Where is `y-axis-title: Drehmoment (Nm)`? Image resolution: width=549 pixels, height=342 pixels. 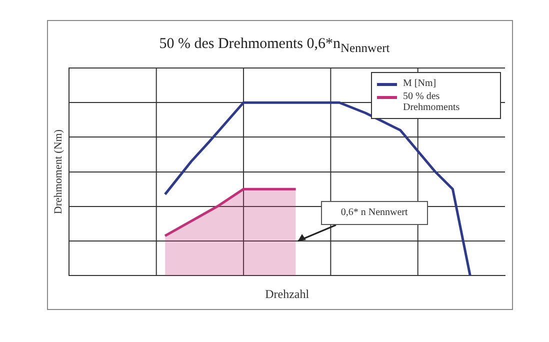 y-axis-title: Drehmoment (Nm) is located at coordinates (58, 171).